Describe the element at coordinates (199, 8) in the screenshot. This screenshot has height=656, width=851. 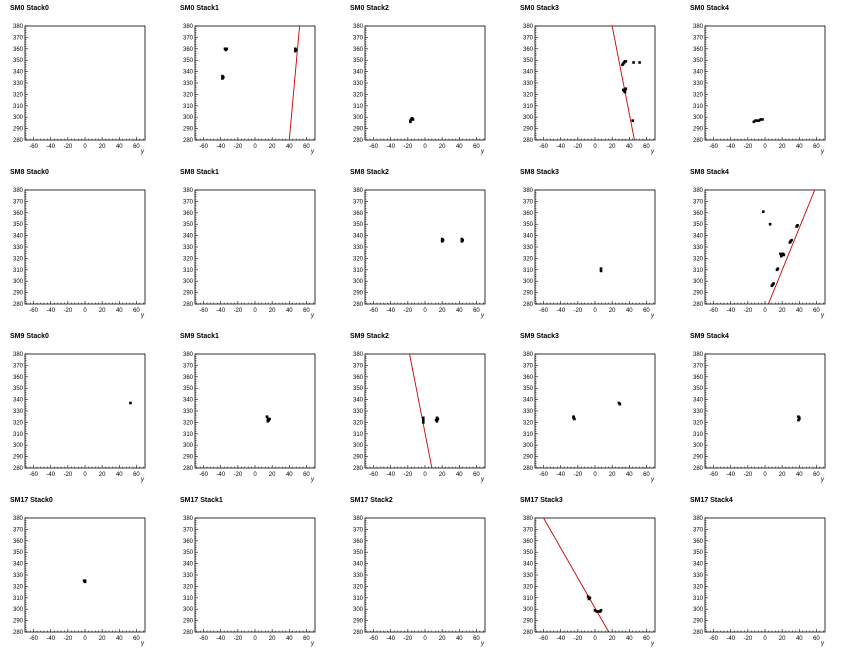
I see `panel-title: SM0 Stack1` at that location.